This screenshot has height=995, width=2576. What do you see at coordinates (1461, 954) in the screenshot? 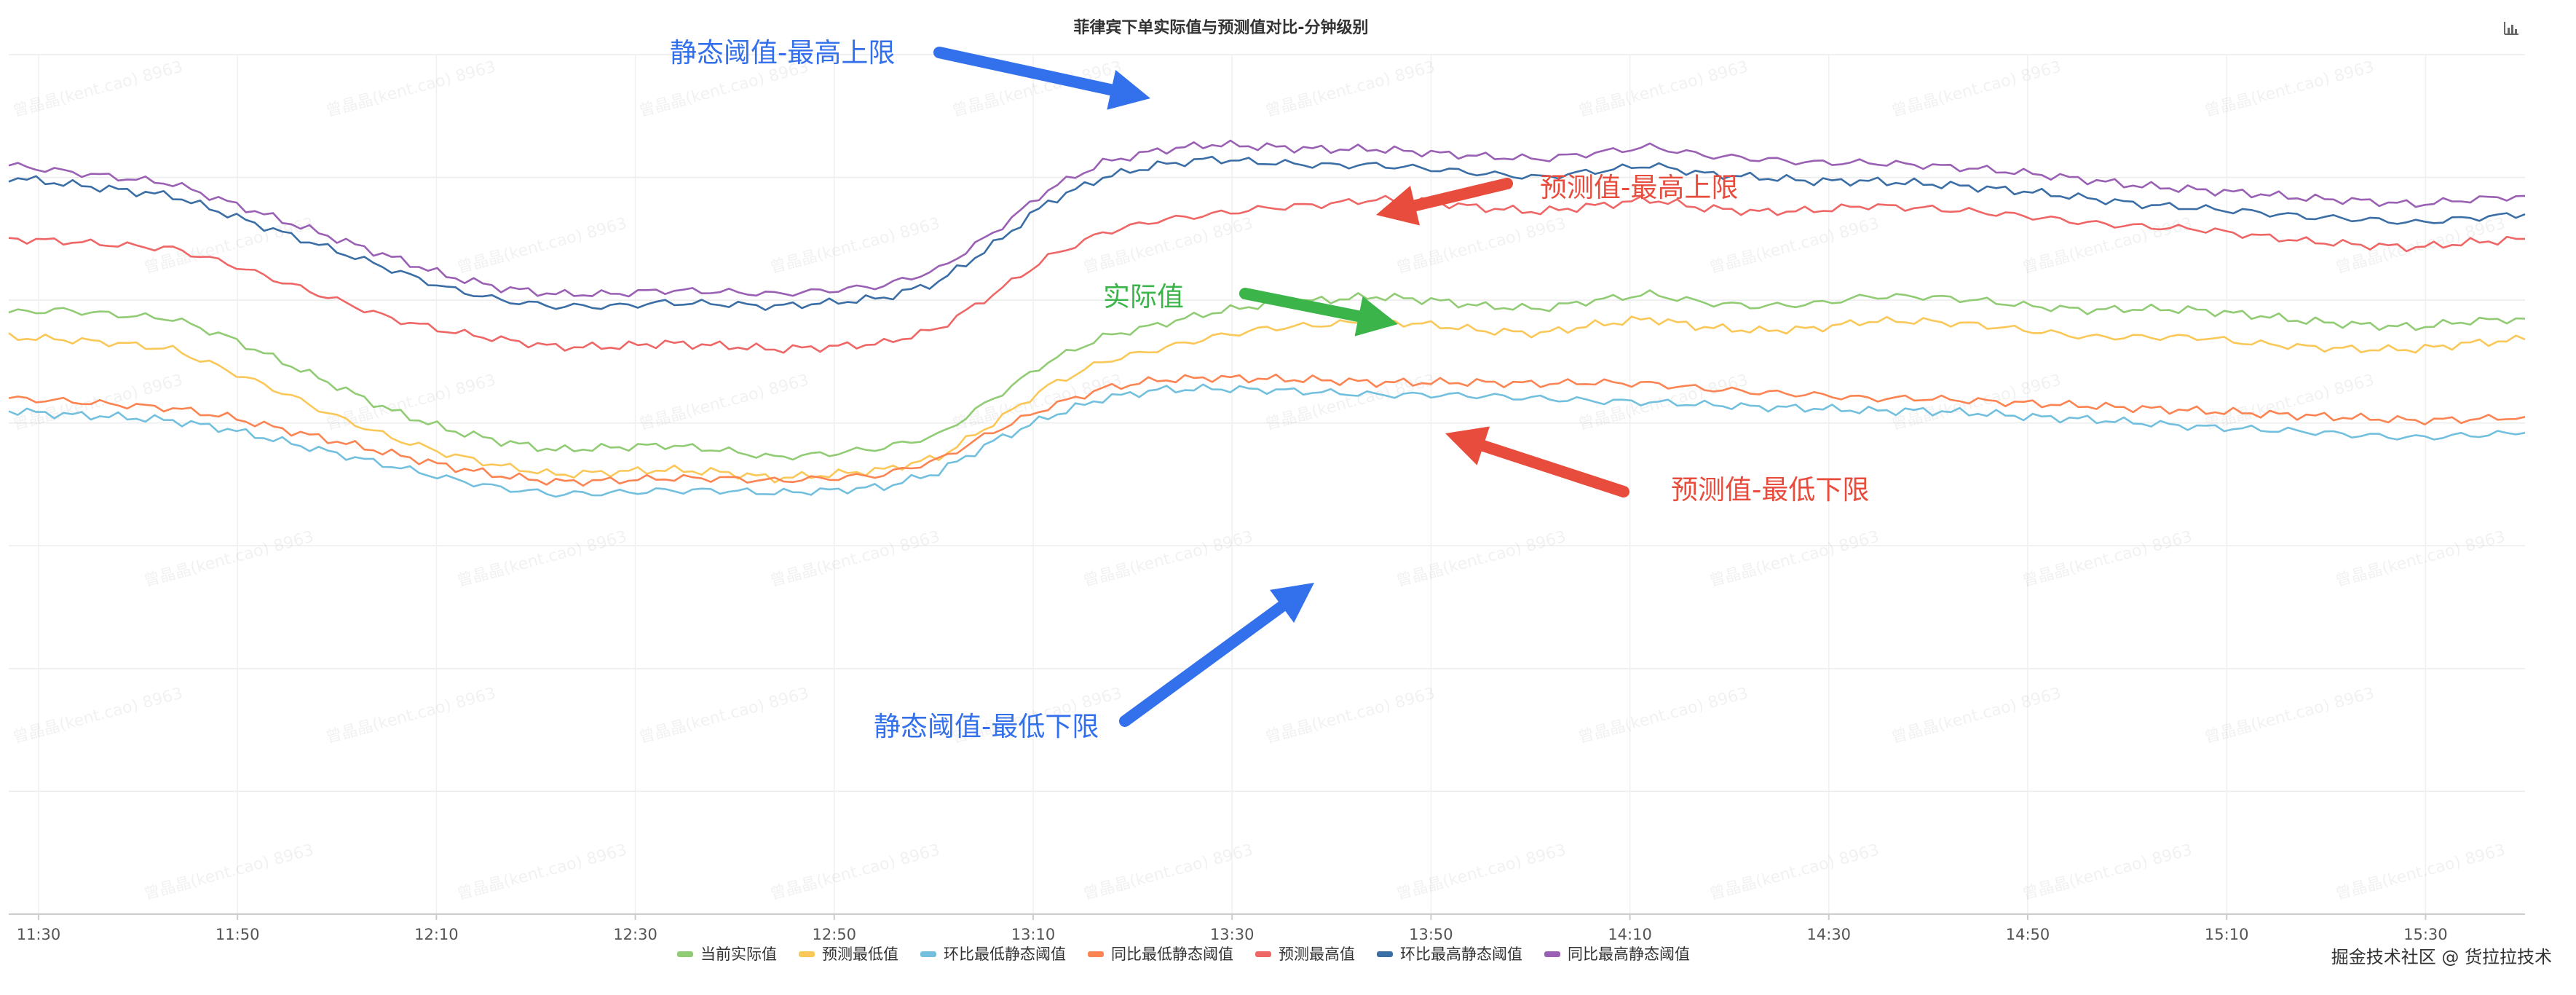
I see `legend-label: 环比最高静态阈值` at bounding box center [1461, 954].